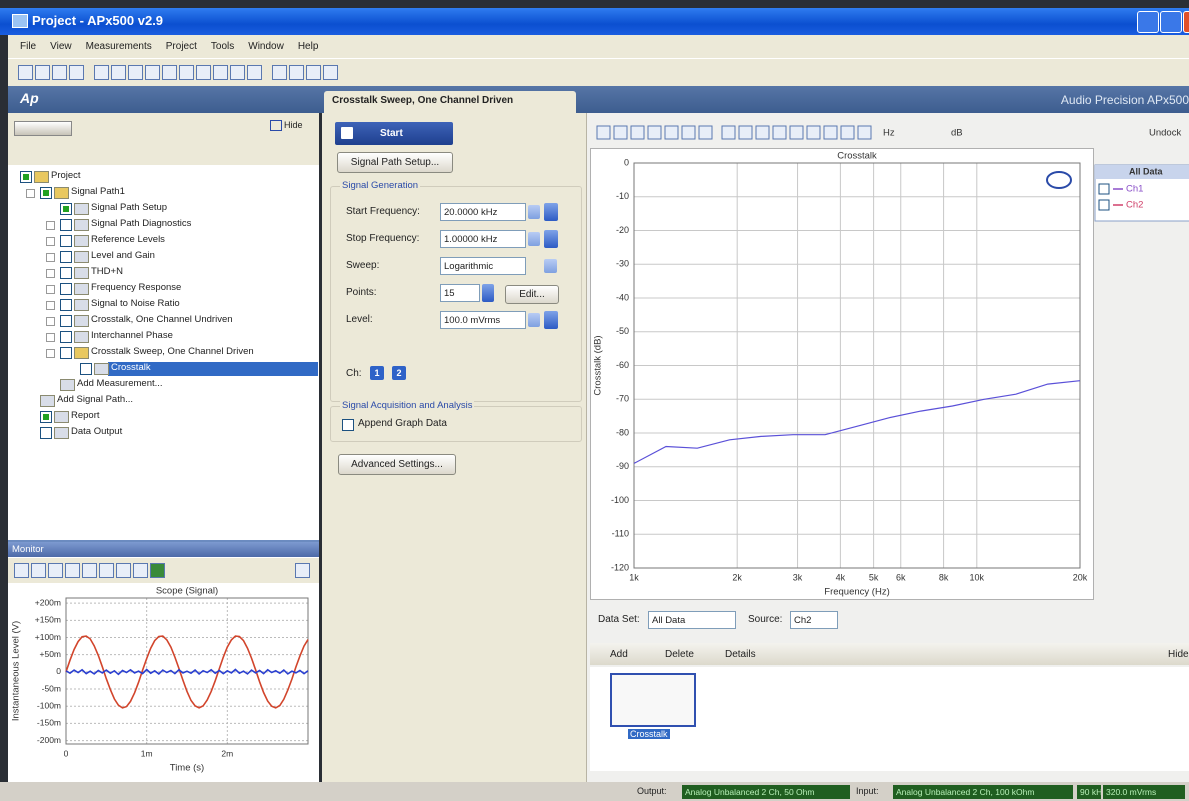 The height and width of the screenshot is (801, 1189). What do you see at coordinates (266, 46) in the screenshot?
I see `menu-item: Window` at bounding box center [266, 46].